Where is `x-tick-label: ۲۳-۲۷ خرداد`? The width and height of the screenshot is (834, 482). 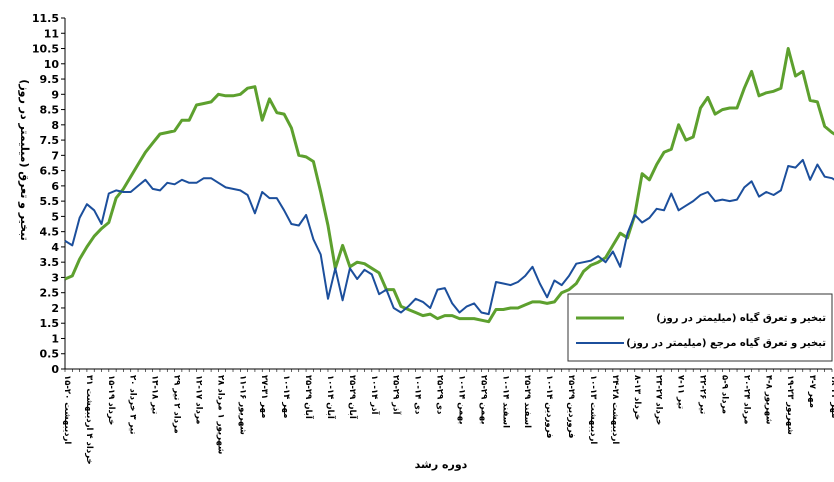
x-tick-label: ۲۳-۲۷ خرداد is located at coordinates (659, 400).